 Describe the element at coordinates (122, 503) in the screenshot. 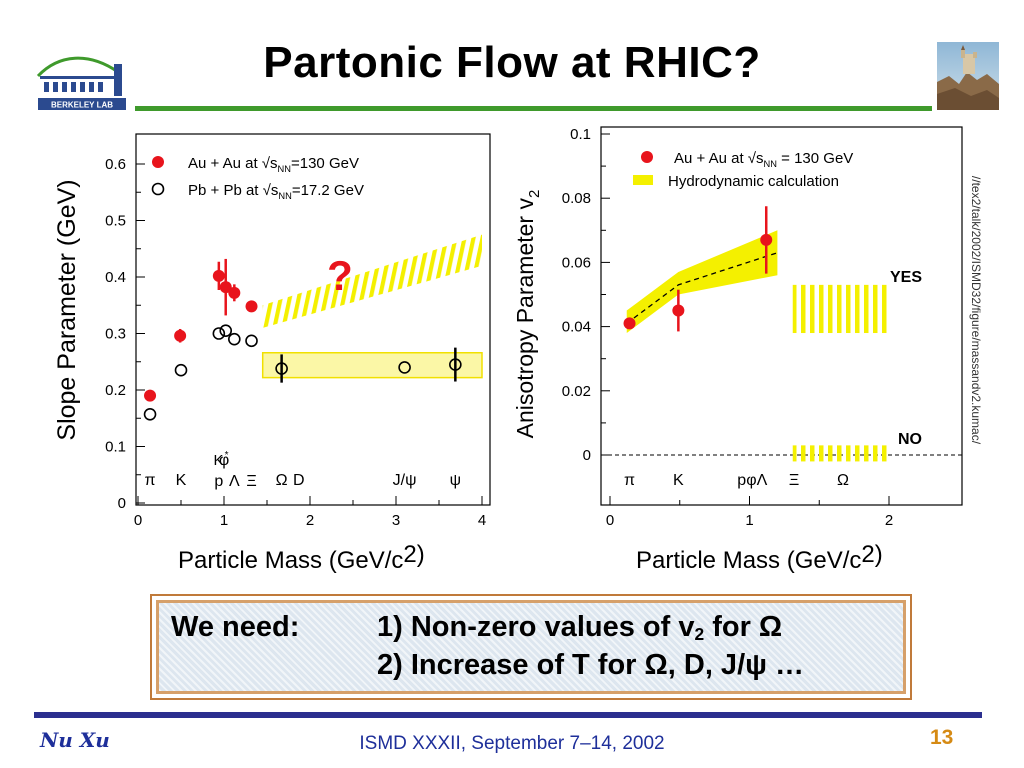

I see `left-y-tick-label: 0` at that location.